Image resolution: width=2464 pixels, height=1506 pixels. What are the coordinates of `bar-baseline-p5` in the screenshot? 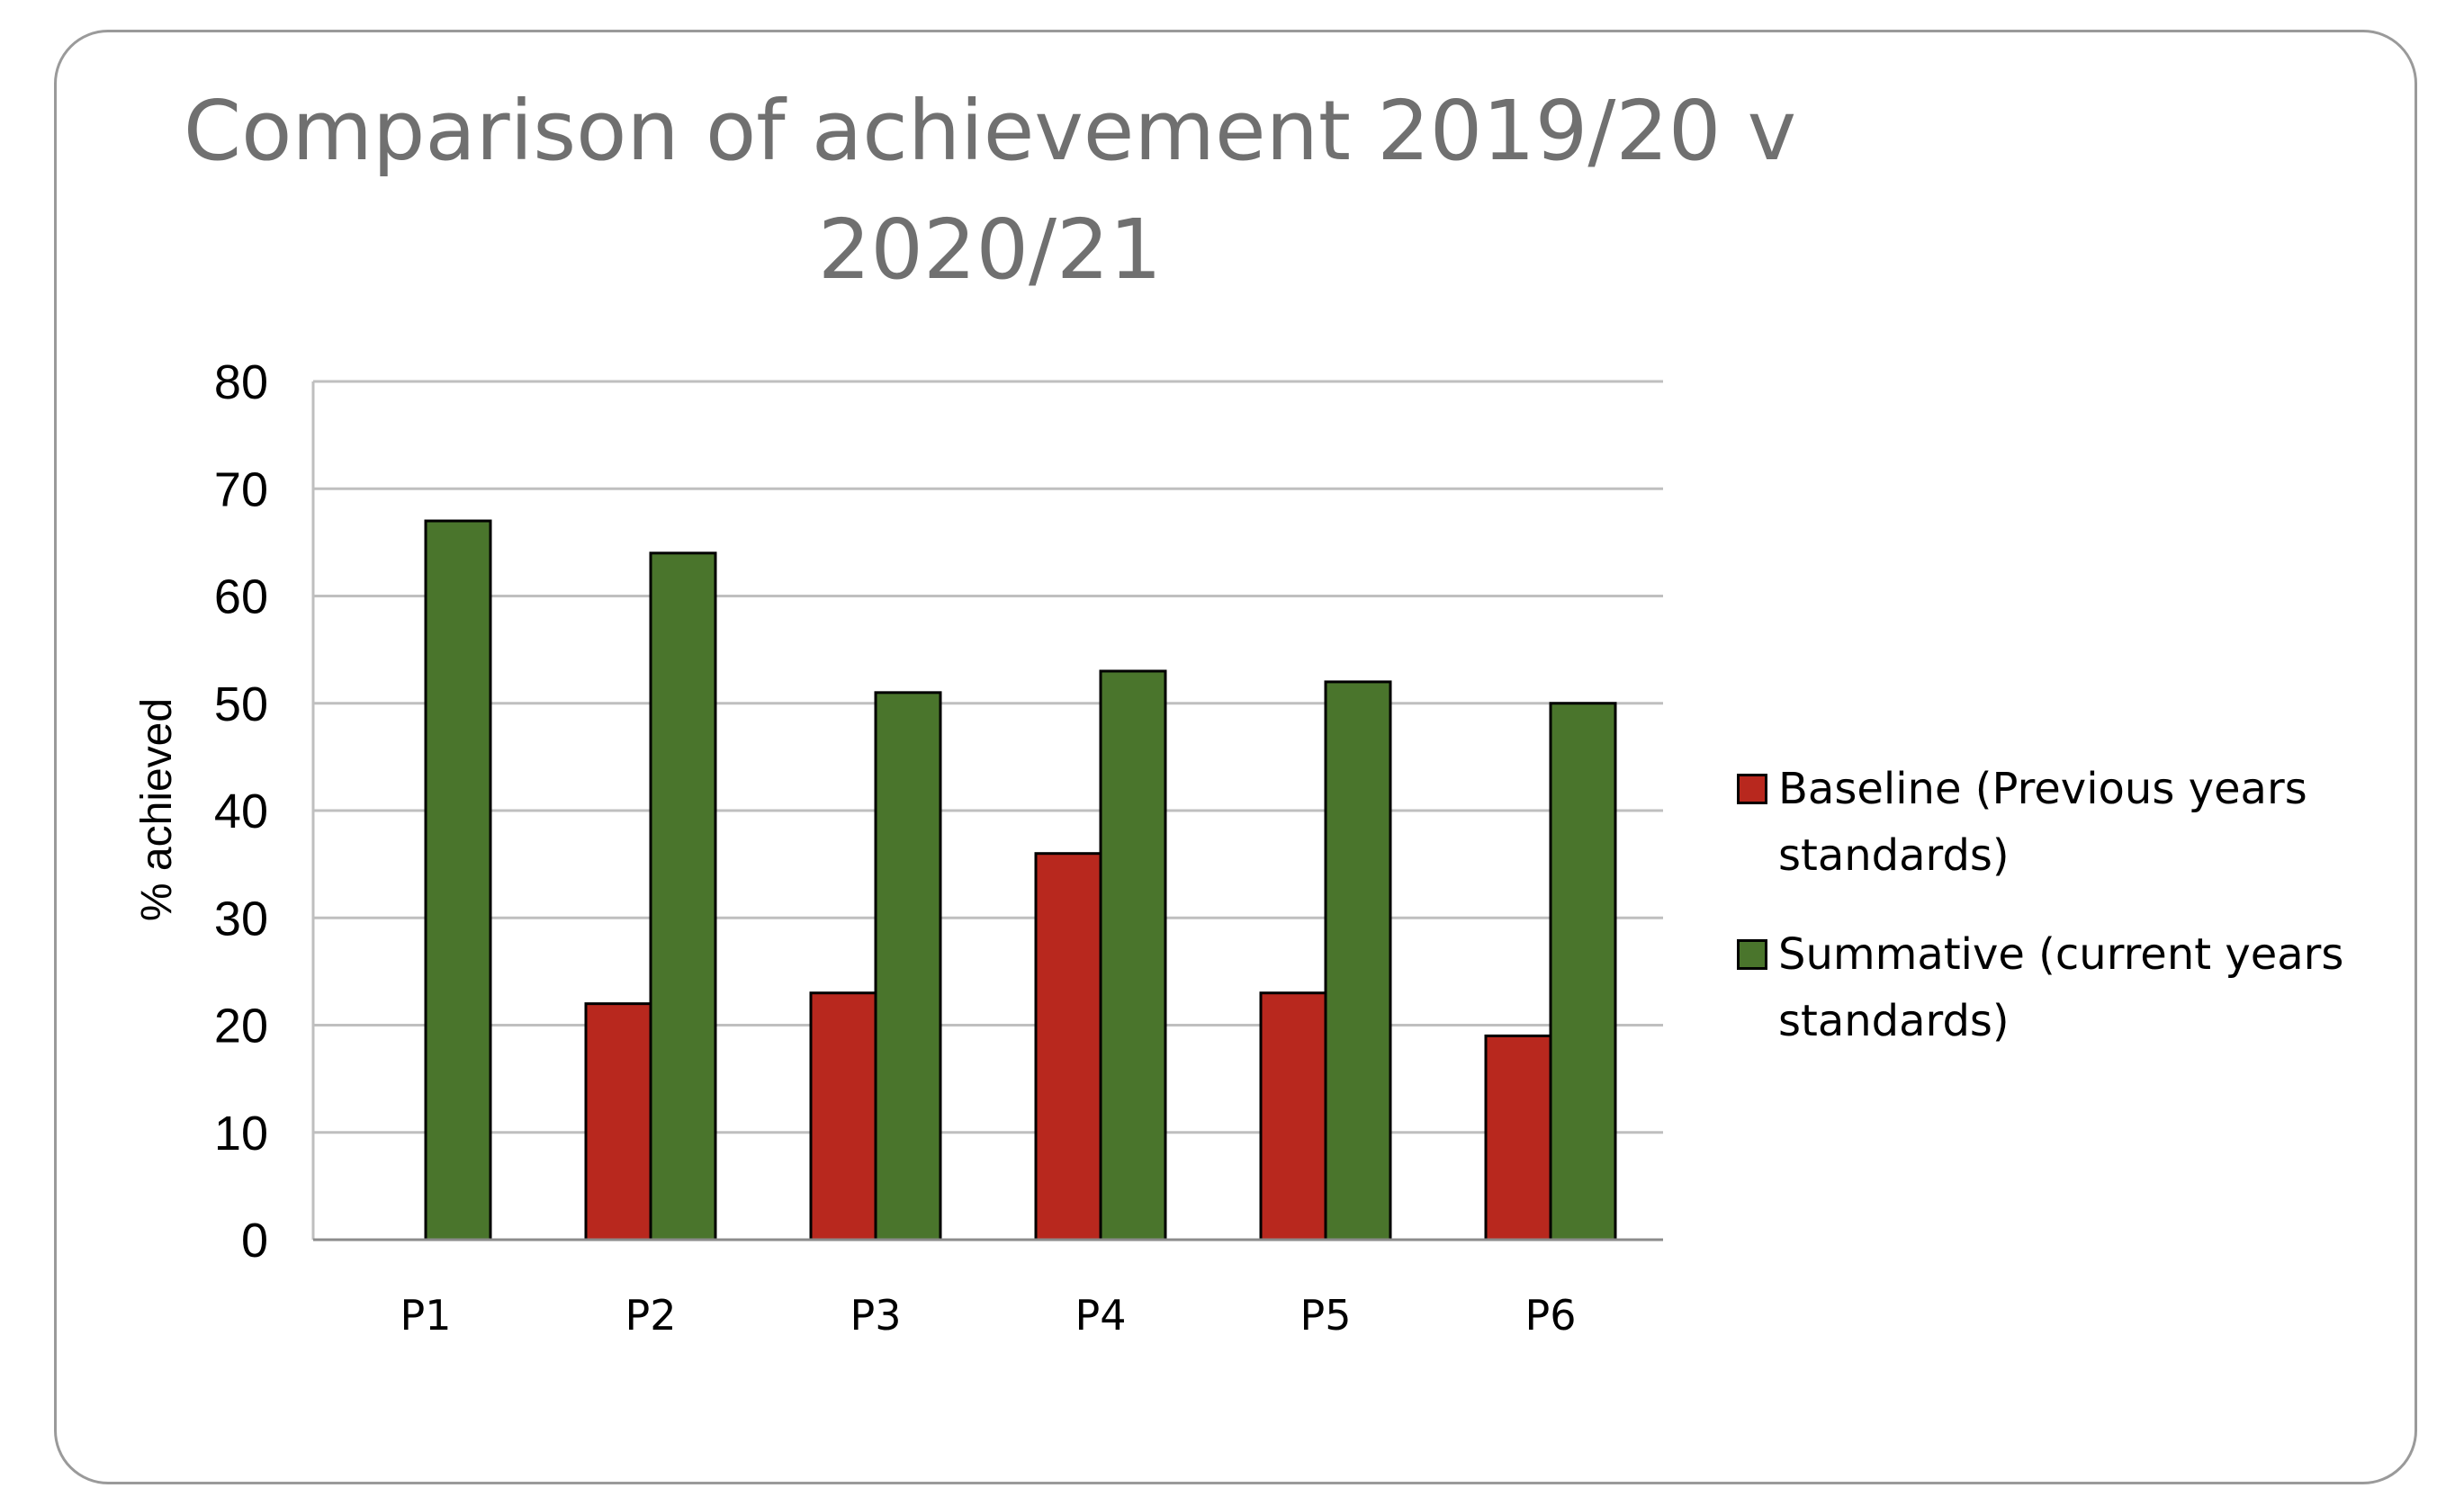 It's located at (1293, 1116).